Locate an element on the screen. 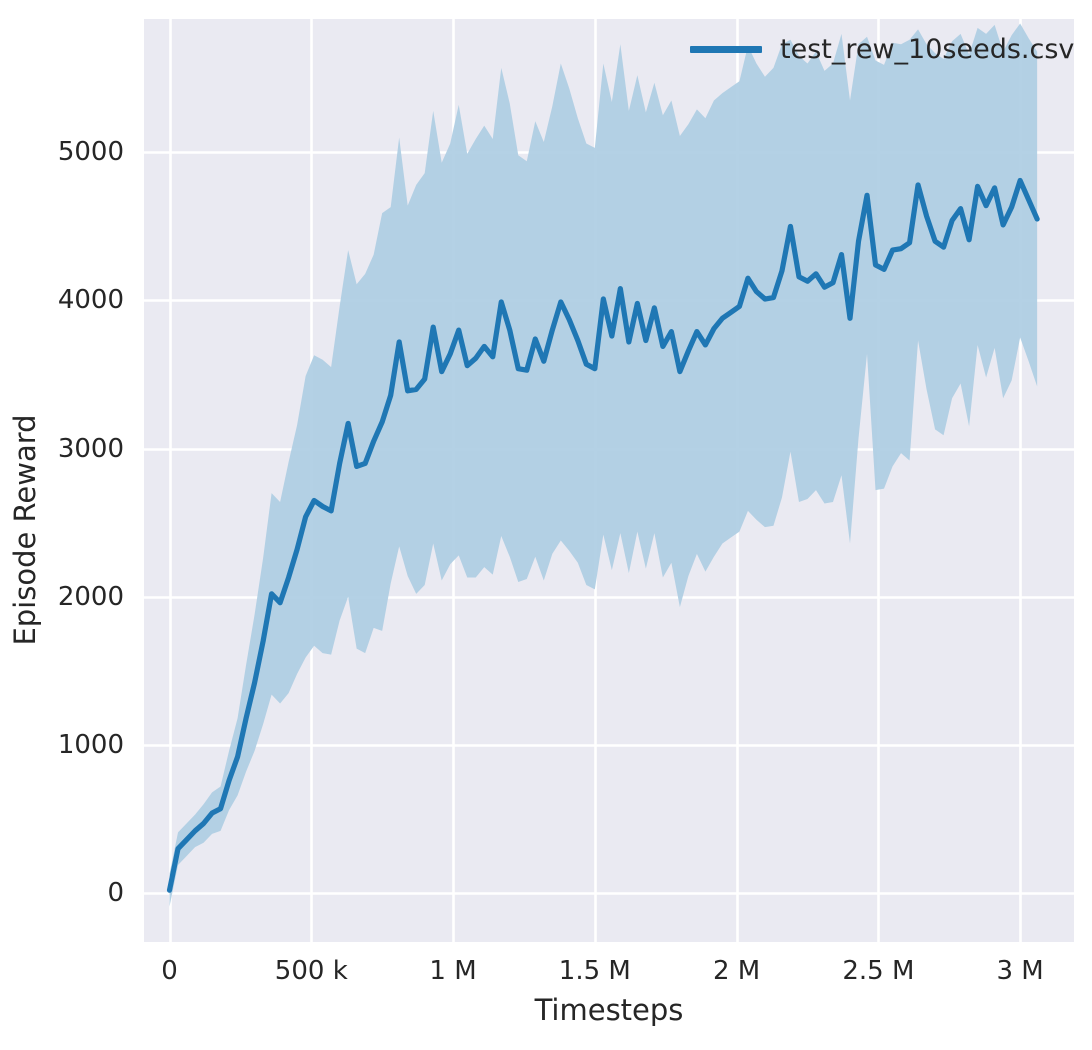 Image resolution: width=1092 pixels, height=1050 pixels. y-tick-label: 5000 is located at coordinates (90, 152).